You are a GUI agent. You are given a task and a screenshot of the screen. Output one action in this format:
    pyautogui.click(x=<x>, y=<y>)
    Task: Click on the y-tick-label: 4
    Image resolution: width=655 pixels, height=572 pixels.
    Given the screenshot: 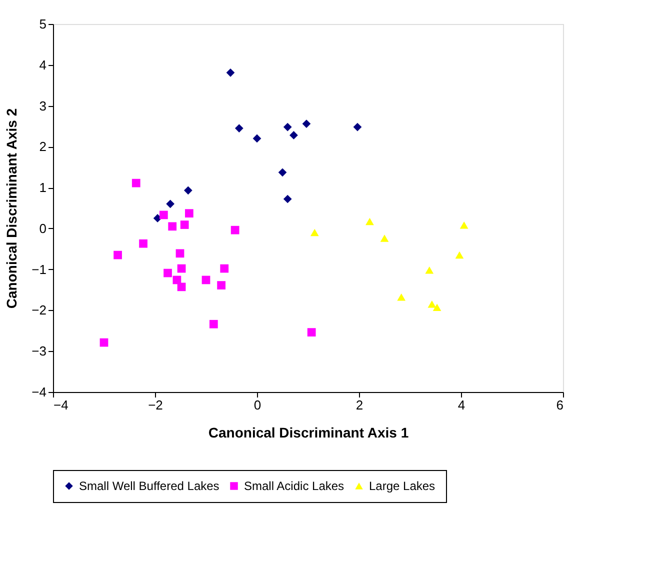 What is the action you would take?
    pyautogui.click(x=42, y=64)
    